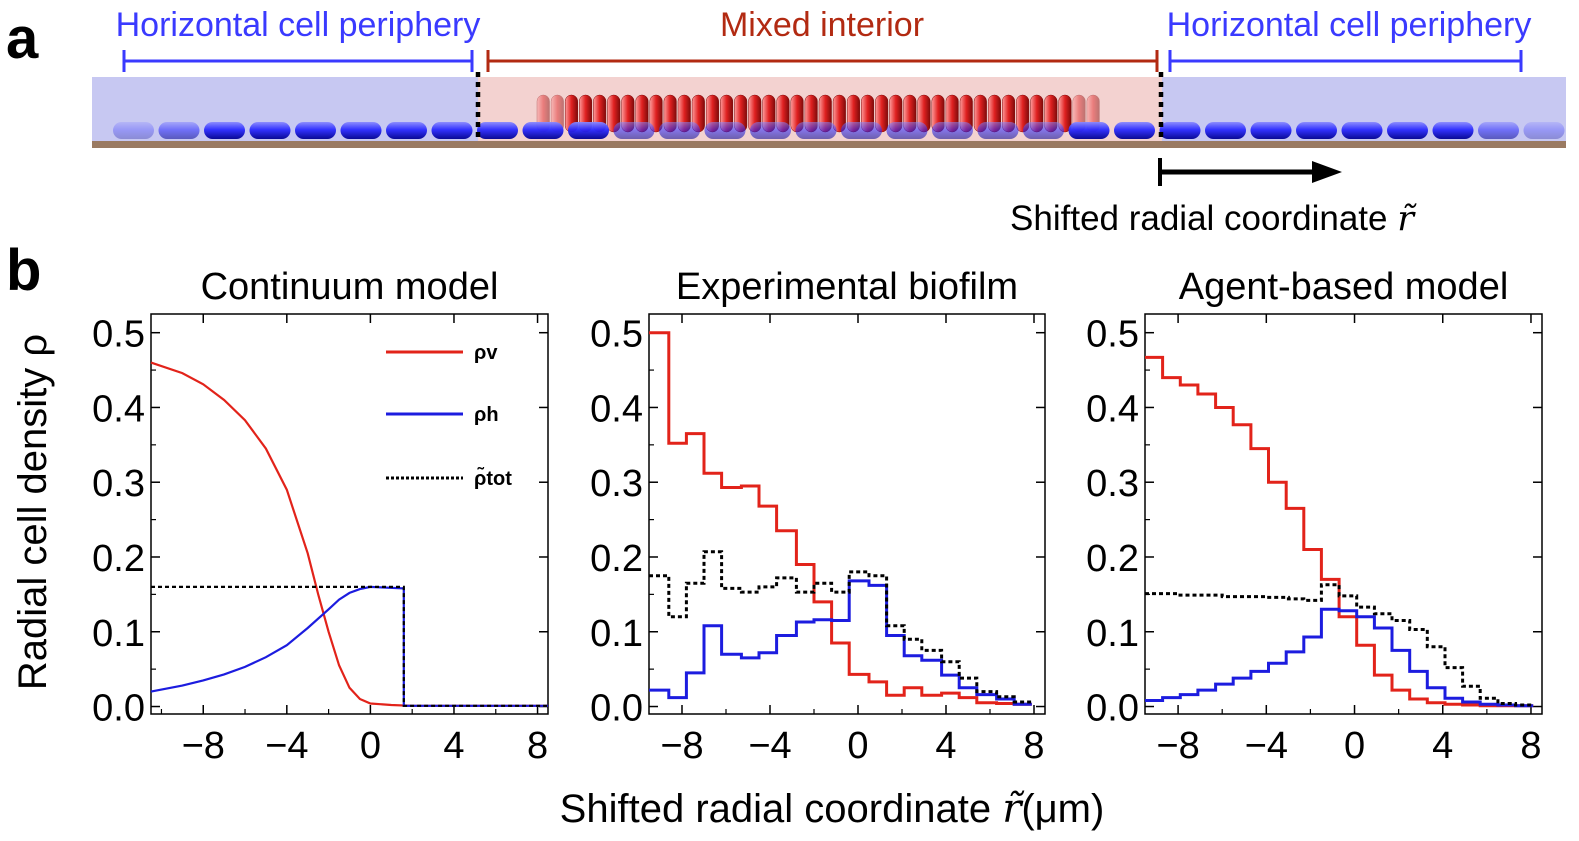 This screenshot has width=1579, height=841. Describe the element at coordinates (1198, 218) in the screenshot. I see `arrow-caption-text: Shifted radial coordinate` at that location.